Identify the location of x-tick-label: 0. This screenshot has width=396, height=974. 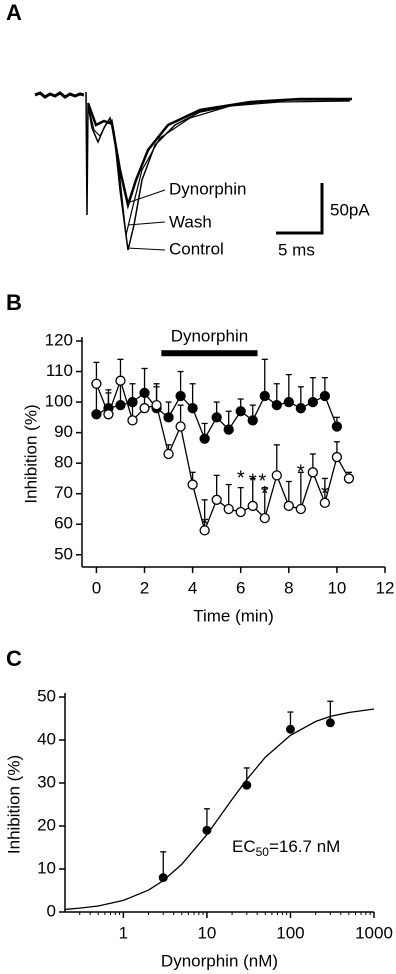
(96, 587).